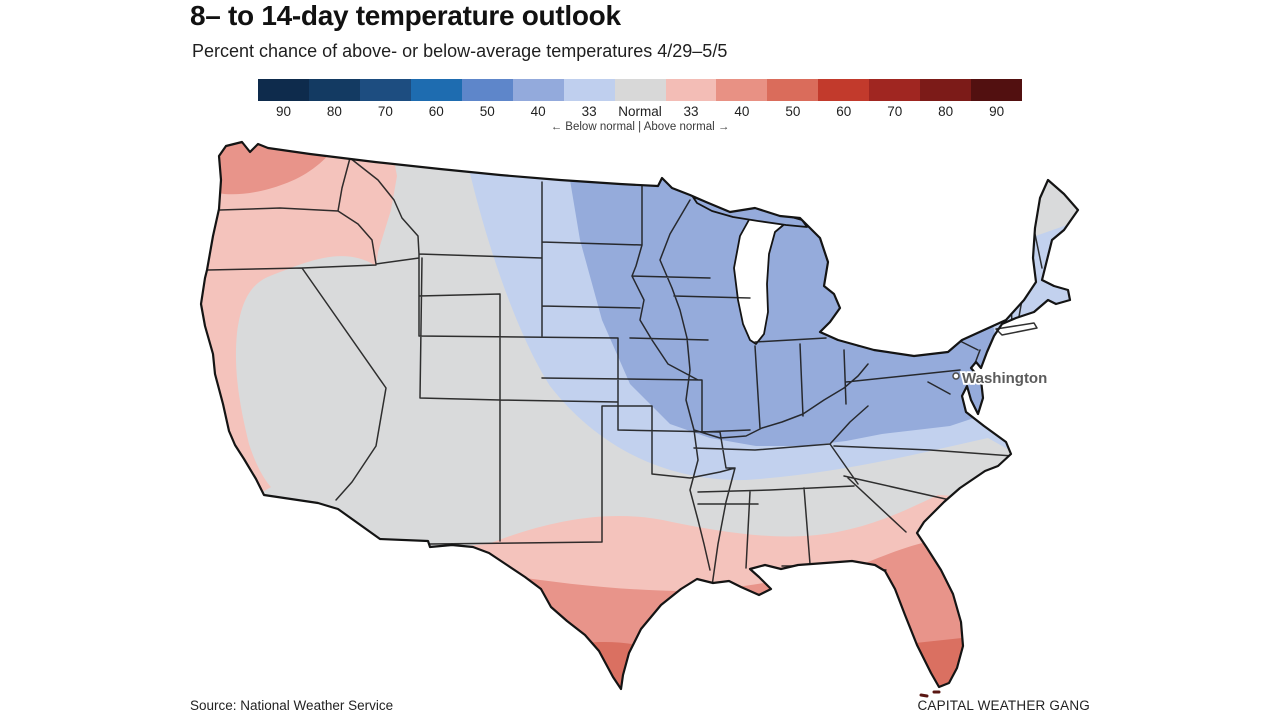  Describe the element at coordinates (292, 705) in the screenshot. I see `source-attribution: Source: National Weather Service` at that location.